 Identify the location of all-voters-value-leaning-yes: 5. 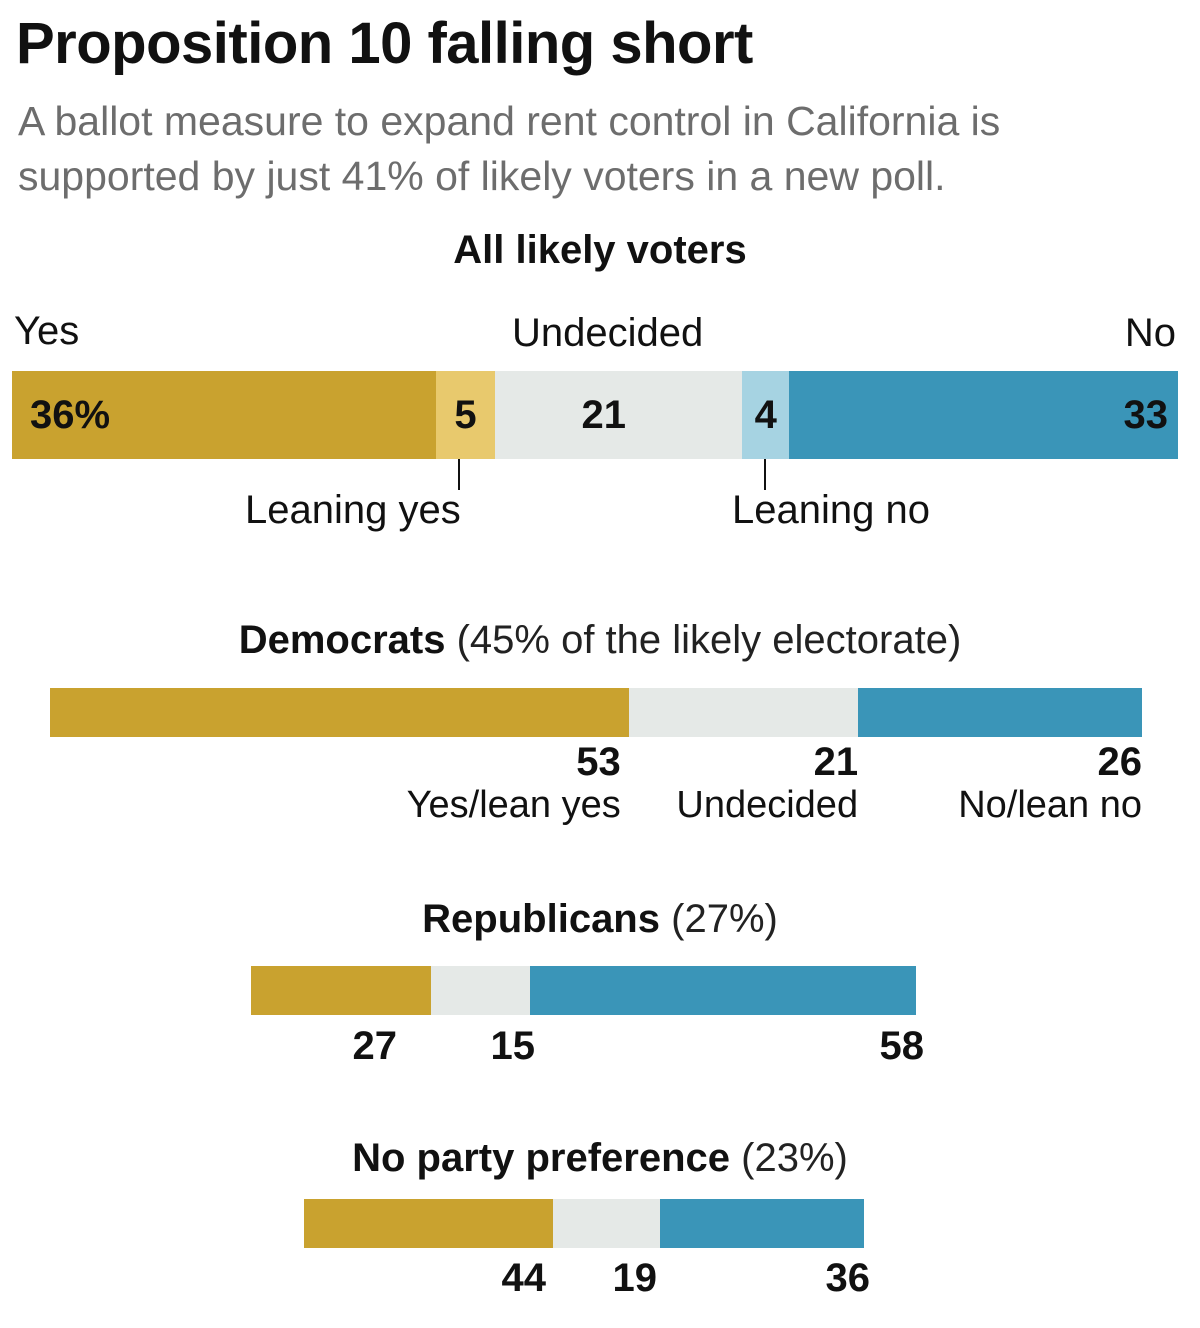
(465, 415).